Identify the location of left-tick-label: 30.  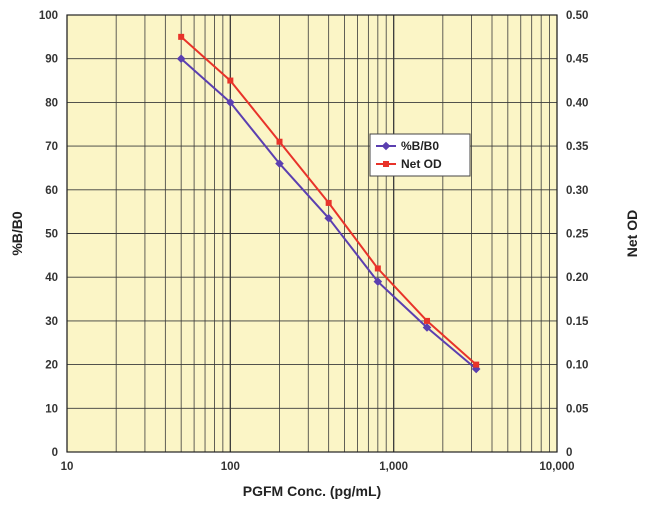
(51, 322).